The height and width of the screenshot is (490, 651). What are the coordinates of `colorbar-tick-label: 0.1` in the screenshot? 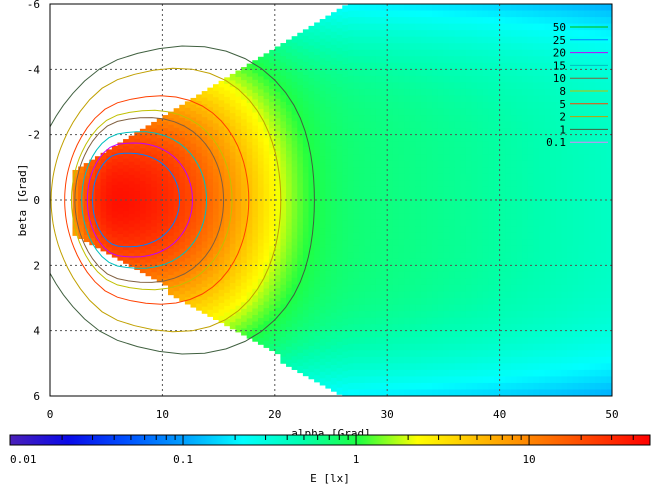 It's located at (183, 459).